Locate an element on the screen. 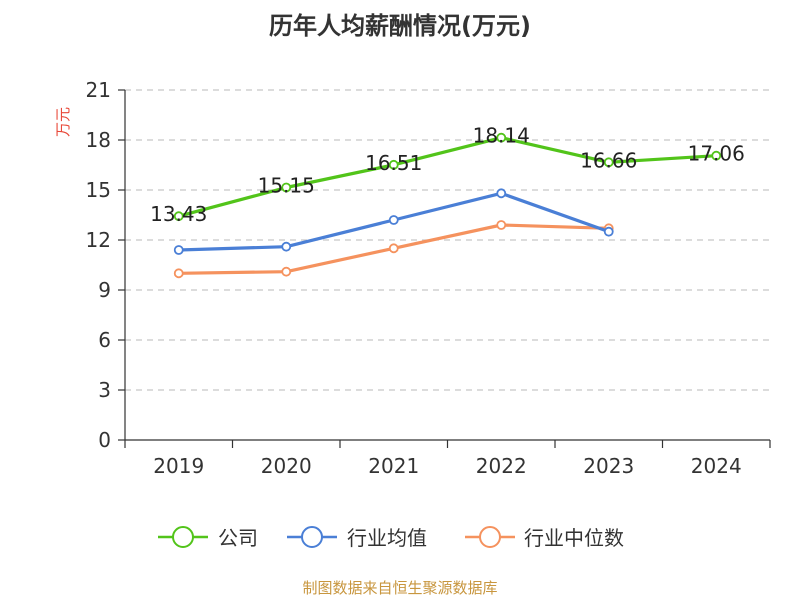  y-tick-label: 21 is located at coordinates (98, 90).